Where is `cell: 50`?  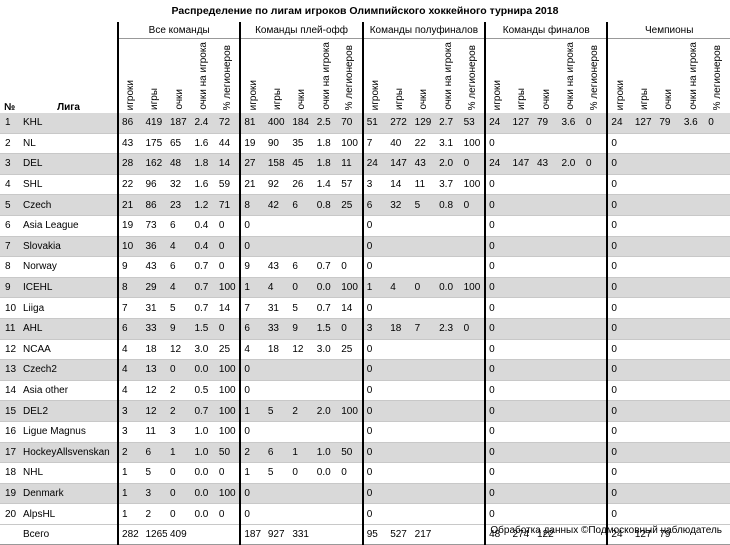
cell: 50 is located at coordinates (350, 453).